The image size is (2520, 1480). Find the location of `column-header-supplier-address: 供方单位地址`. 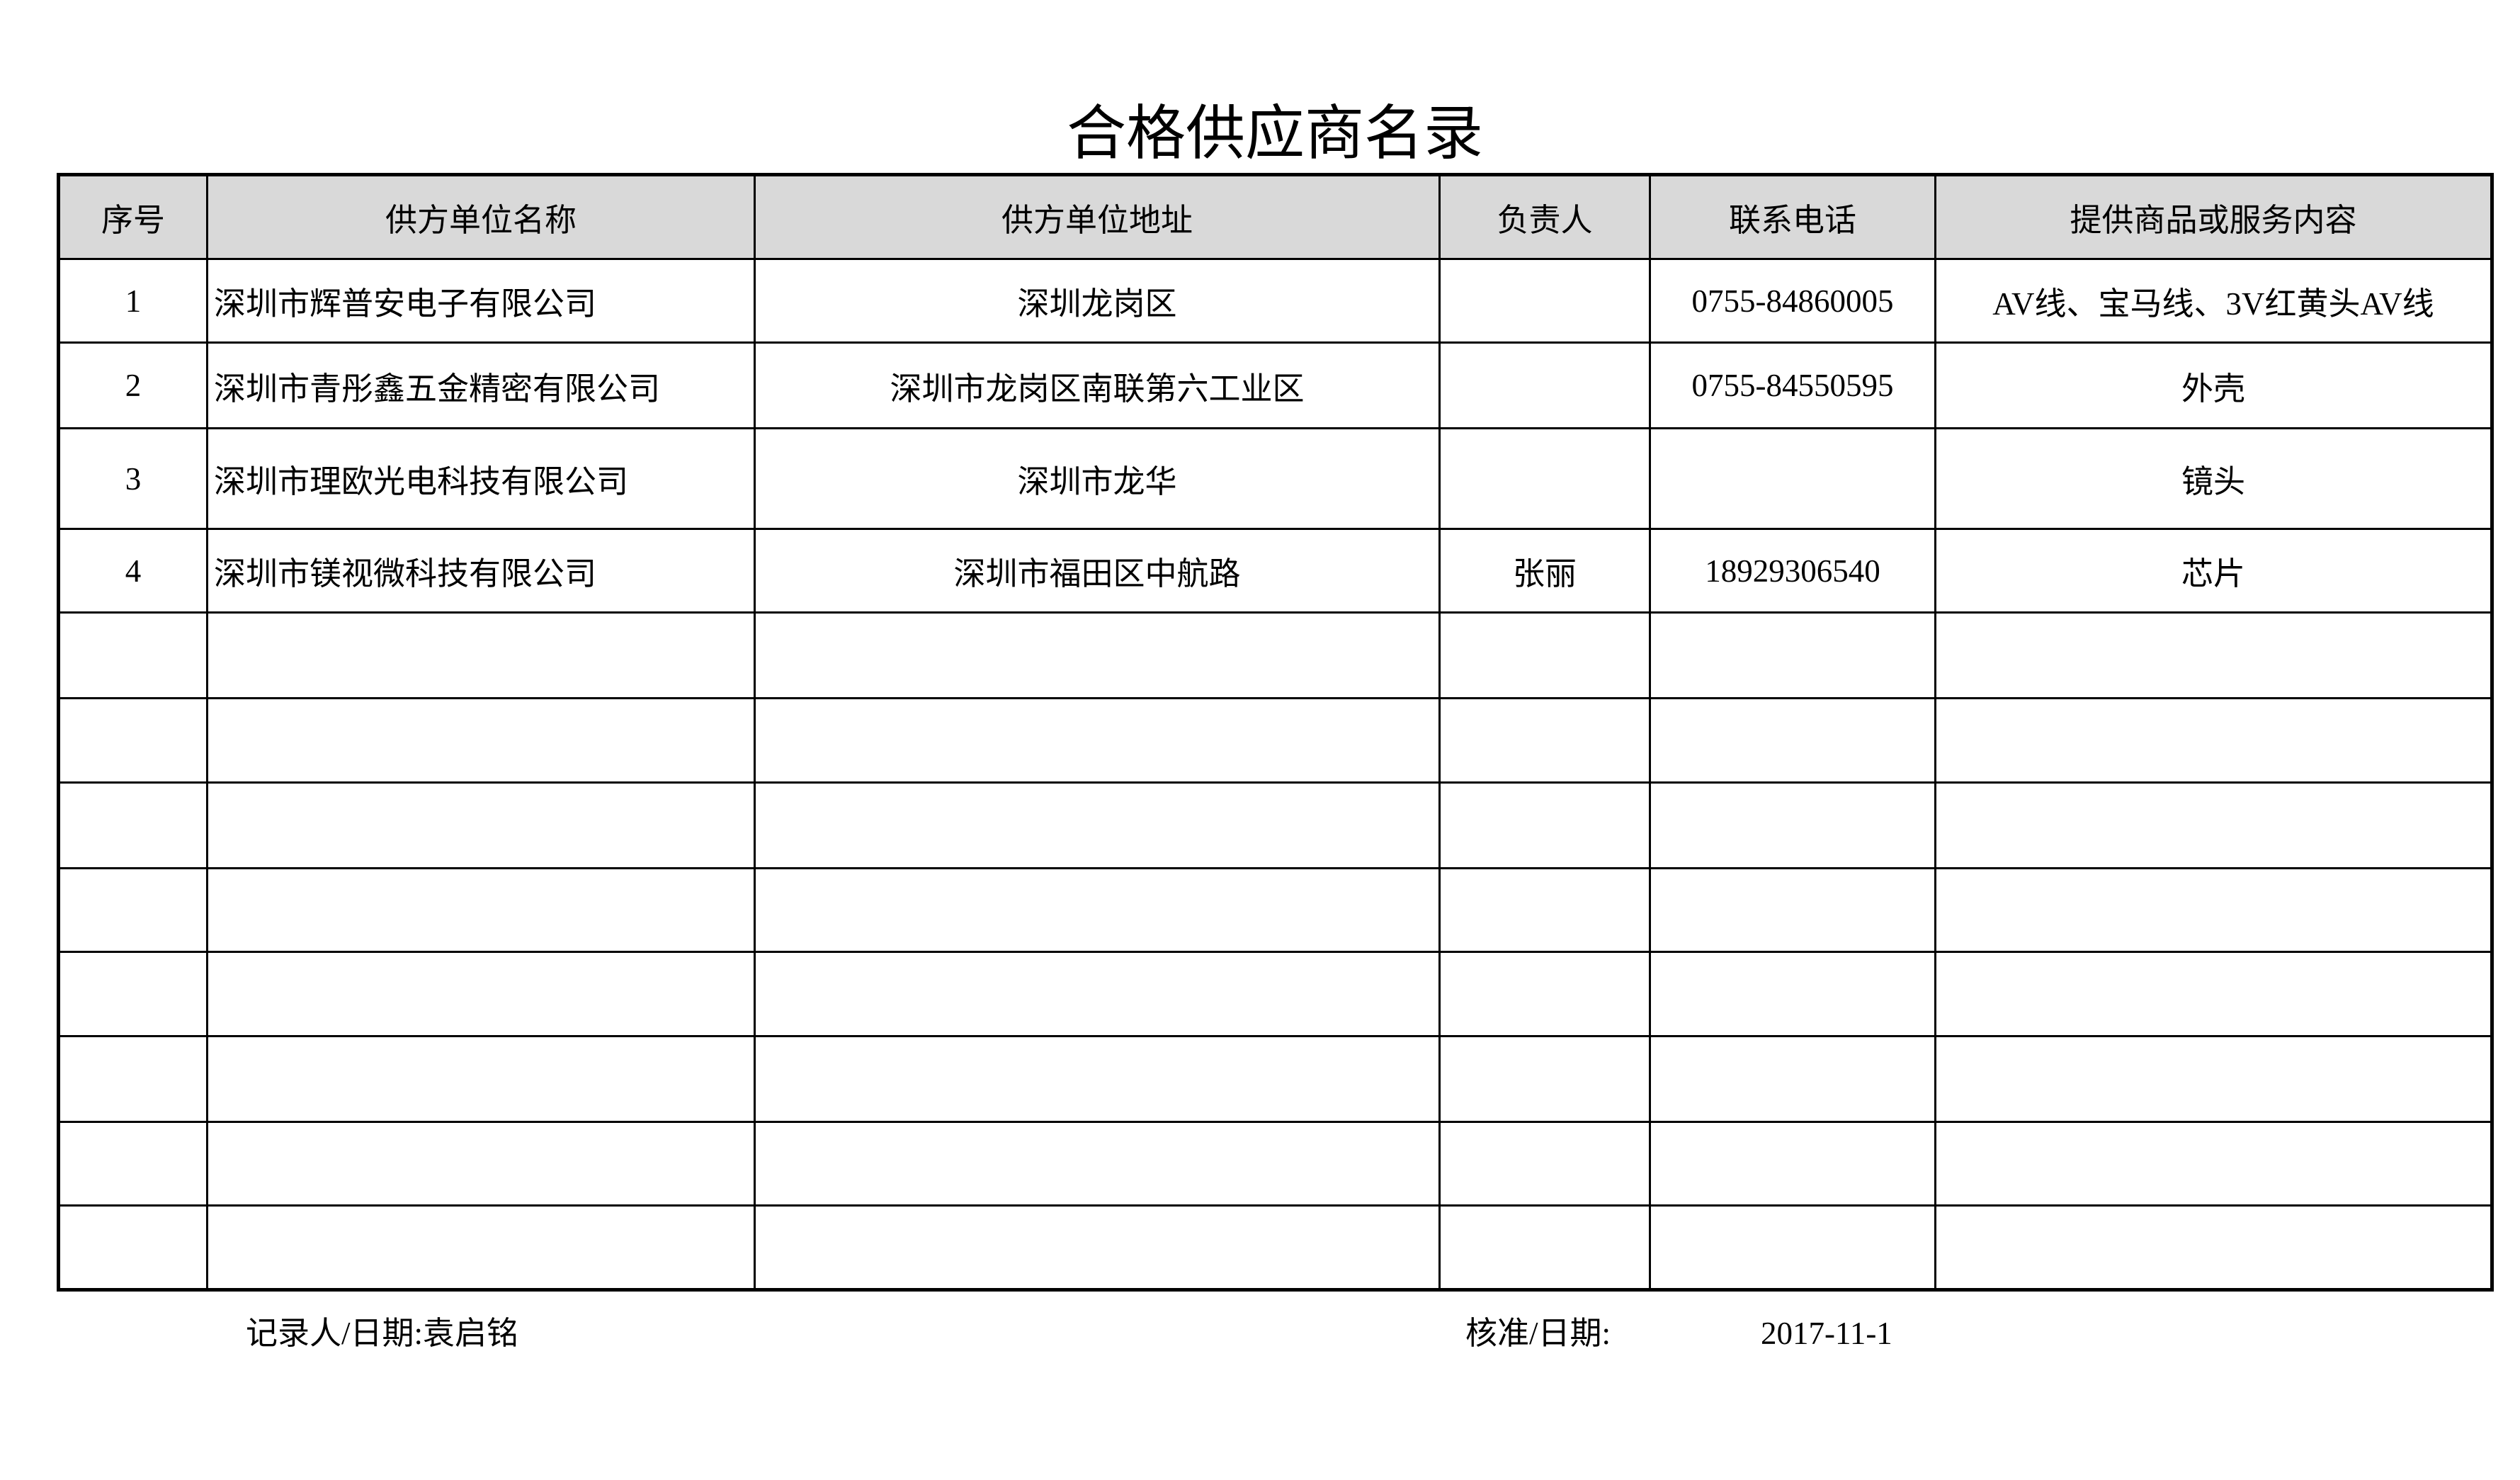

column-header-supplier-address: 供方单位地址 is located at coordinates (1098, 217).